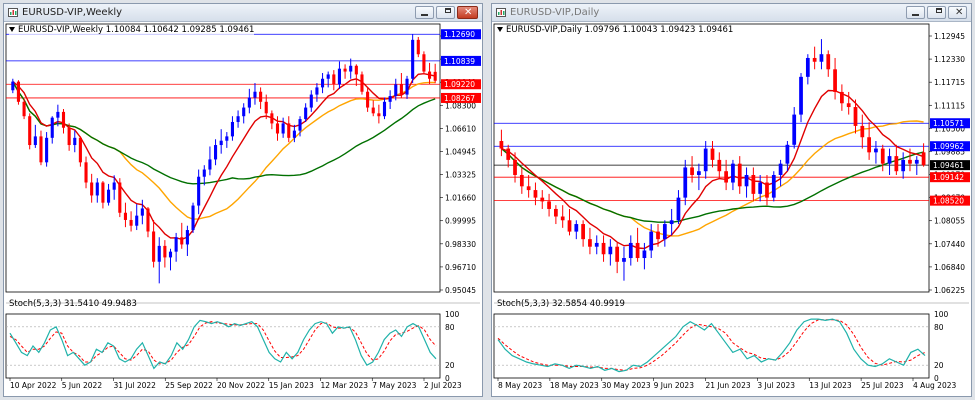 The height and width of the screenshot is (400, 975). What do you see at coordinates (73, 304) in the screenshot?
I see `stoch-indicator-label: Stoch(5,3,3) 31.5410 49.9483` at bounding box center [73, 304].